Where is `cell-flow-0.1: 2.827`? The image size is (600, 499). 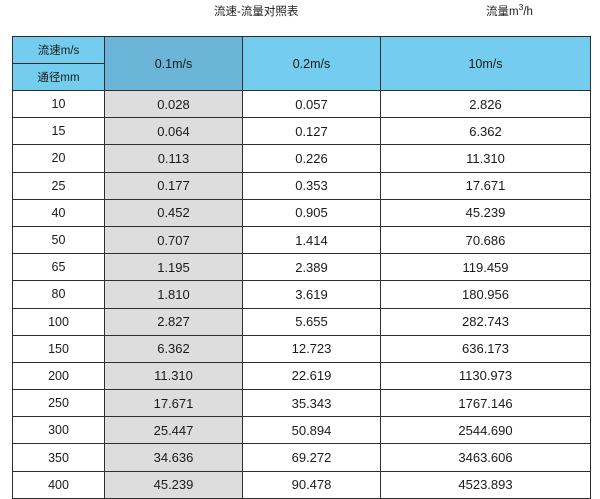 cell-flow-0.1: 2.827 is located at coordinates (173, 321).